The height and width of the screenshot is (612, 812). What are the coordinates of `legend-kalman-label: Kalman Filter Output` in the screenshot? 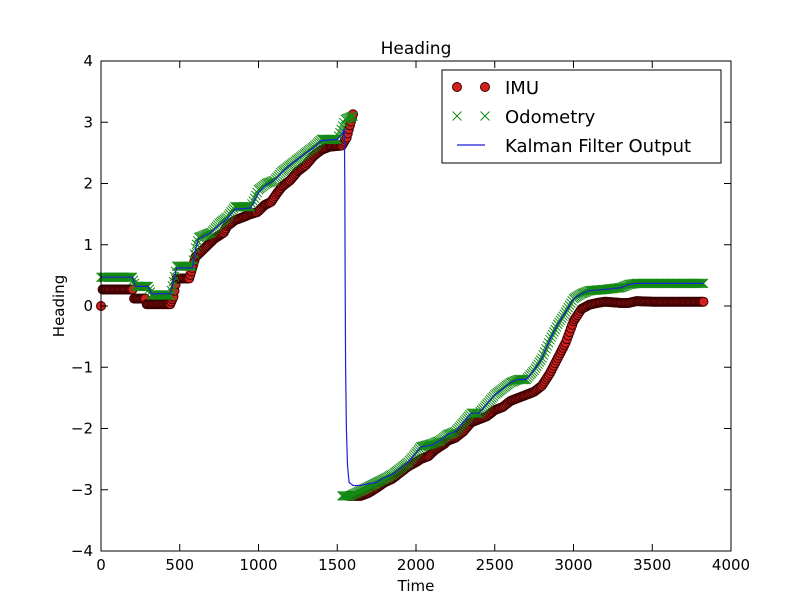 It's located at (598, 146).